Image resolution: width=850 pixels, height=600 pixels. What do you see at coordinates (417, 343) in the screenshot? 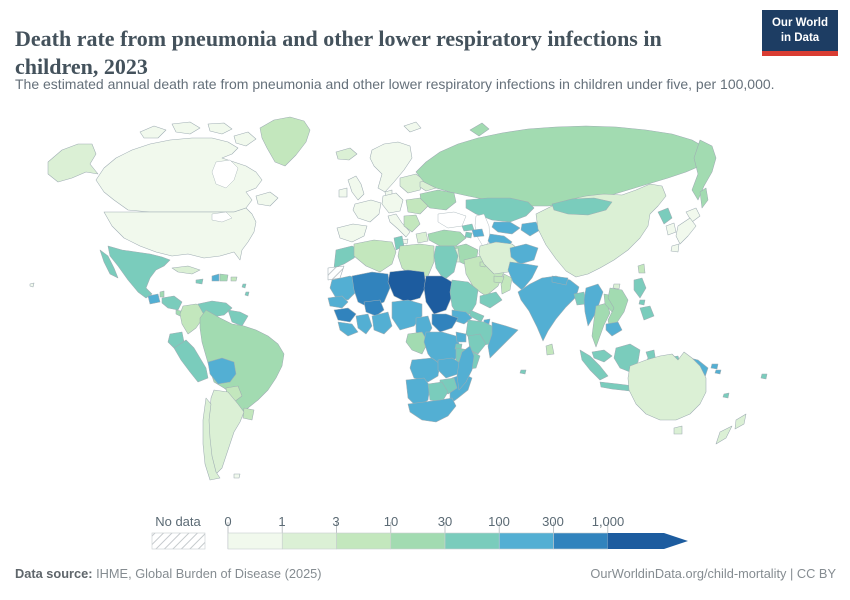
I see `region-gabon-congo` at bounding box center [417, 343].